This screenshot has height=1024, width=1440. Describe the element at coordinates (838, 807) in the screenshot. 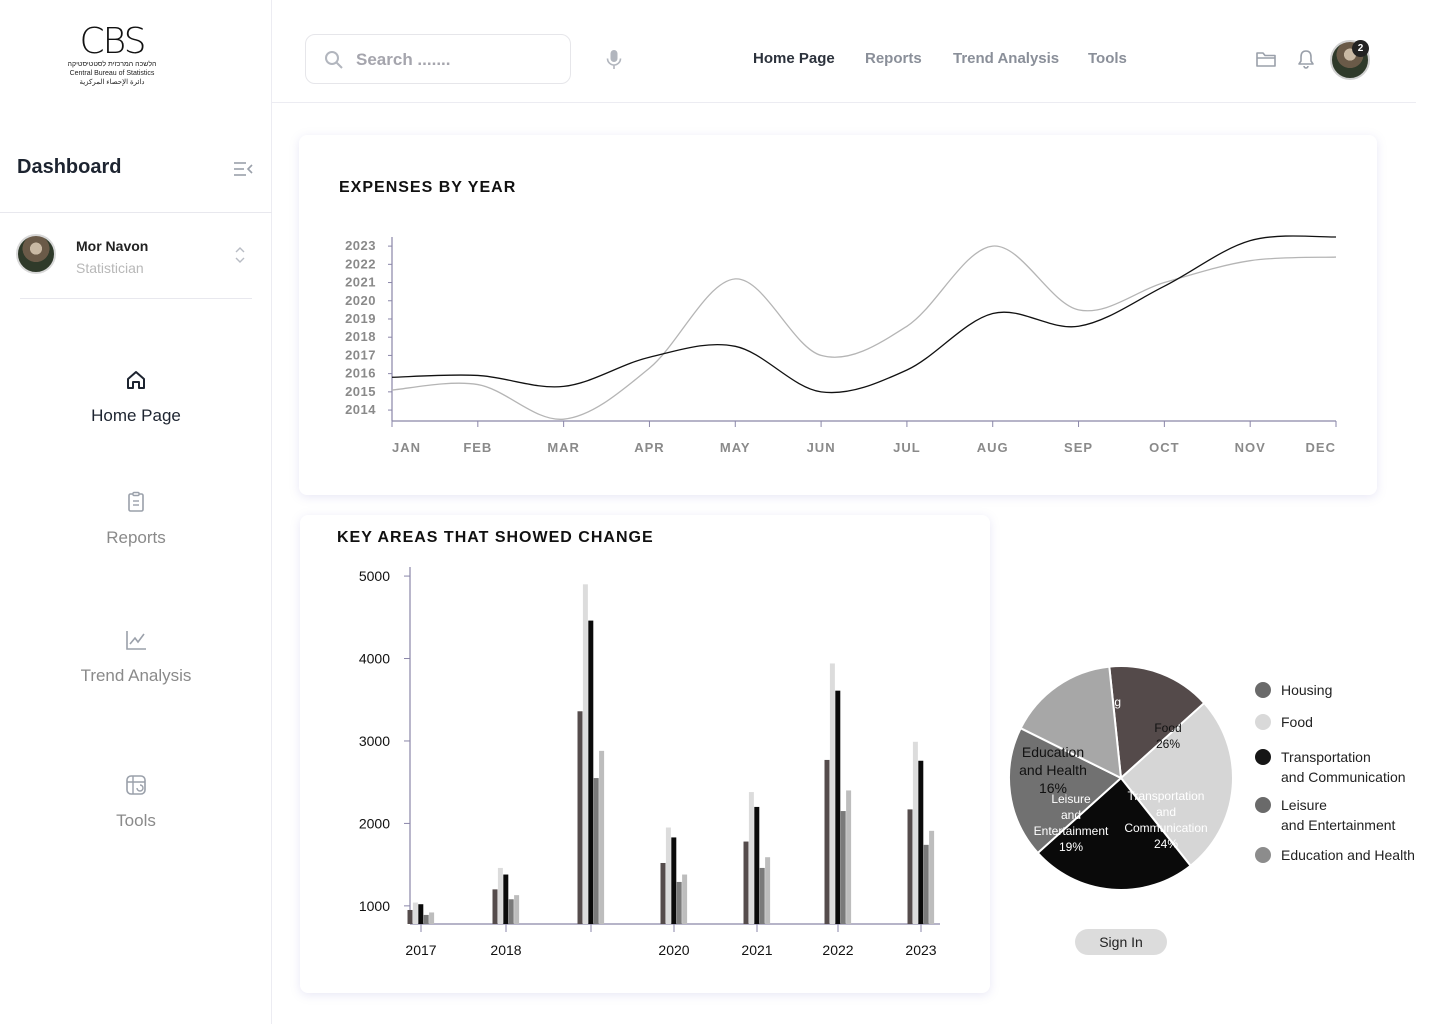

I see `bar-2022-s2` at that location.